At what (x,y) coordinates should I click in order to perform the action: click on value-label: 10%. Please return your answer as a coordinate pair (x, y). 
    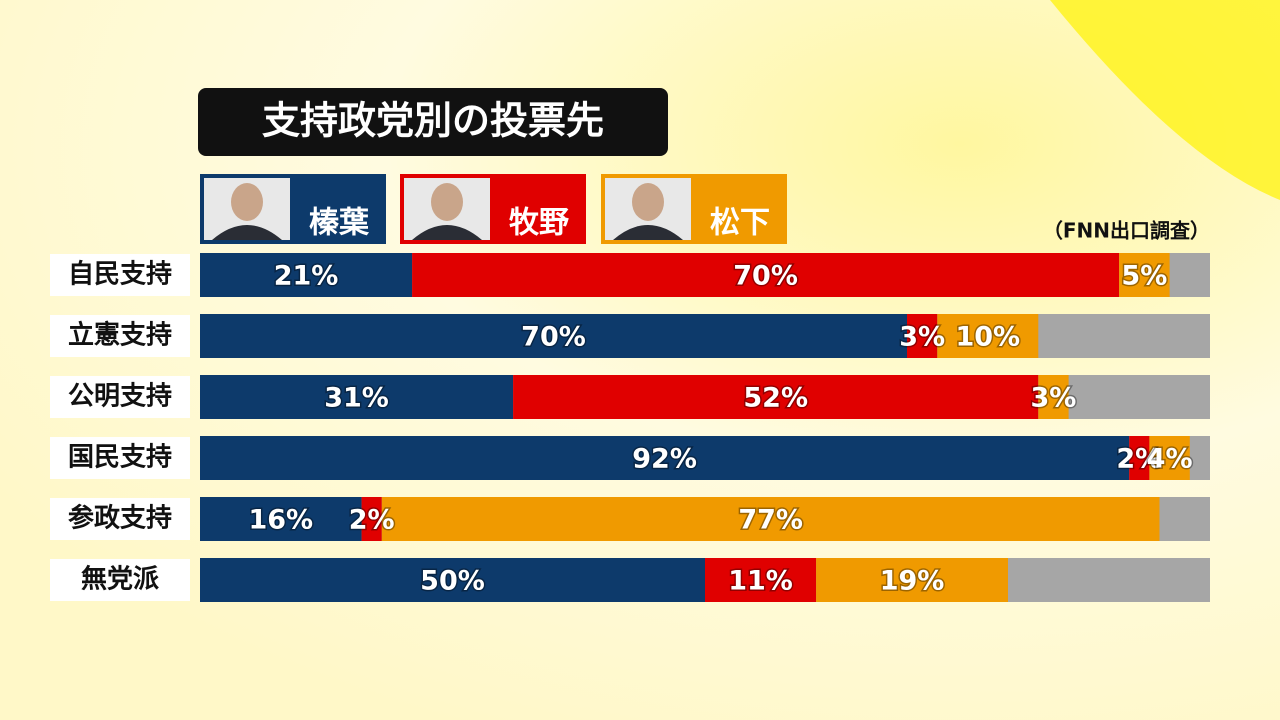
    Looking at the image, I should click on (987, 337).